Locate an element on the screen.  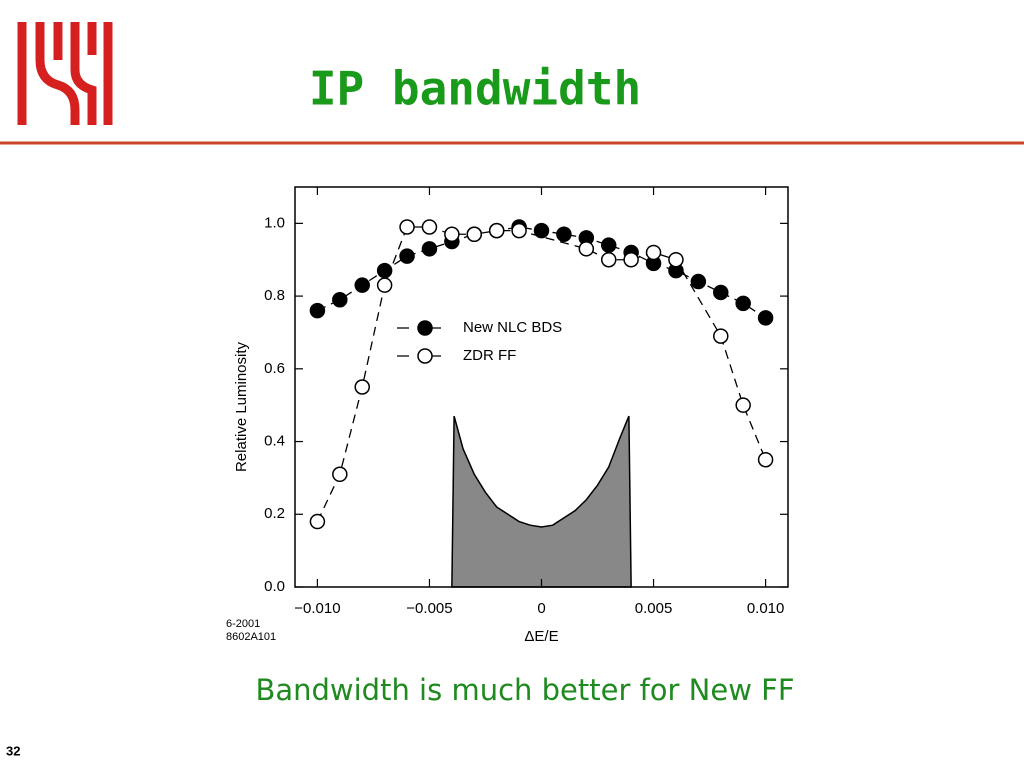
x-tick-label: 0.010 is located at coordinates (766, 608).